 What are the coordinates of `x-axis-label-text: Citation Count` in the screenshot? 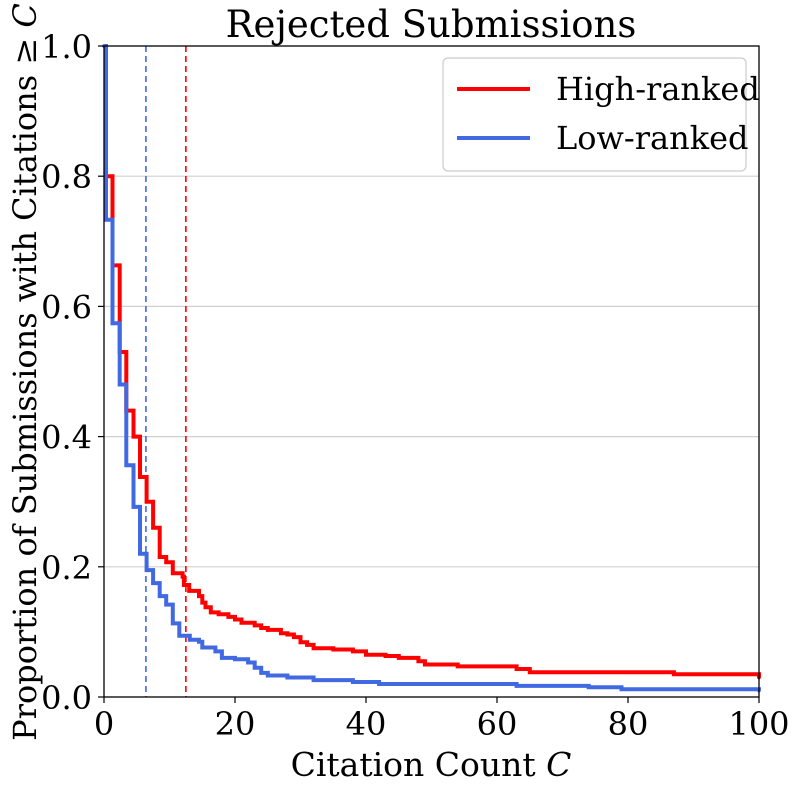 It's located at (419, 764).